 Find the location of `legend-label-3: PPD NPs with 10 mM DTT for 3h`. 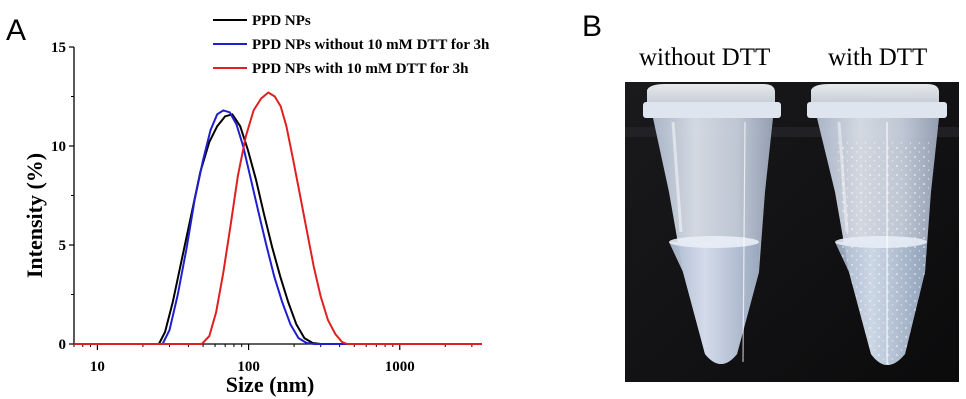

legend-label-3: PPD NPs with 10 mM DTT for 3h is located at coordinates (360, 69).